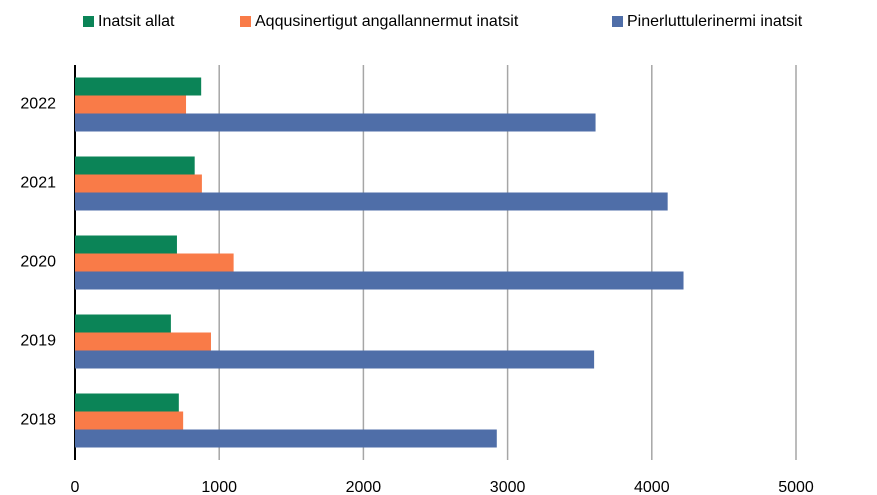 The image size is (877, 495). Describe the element at coordinates (715, 21) in the screenshot. I see `legend-label: Pinerluttulerinermi inatsit` at that location.